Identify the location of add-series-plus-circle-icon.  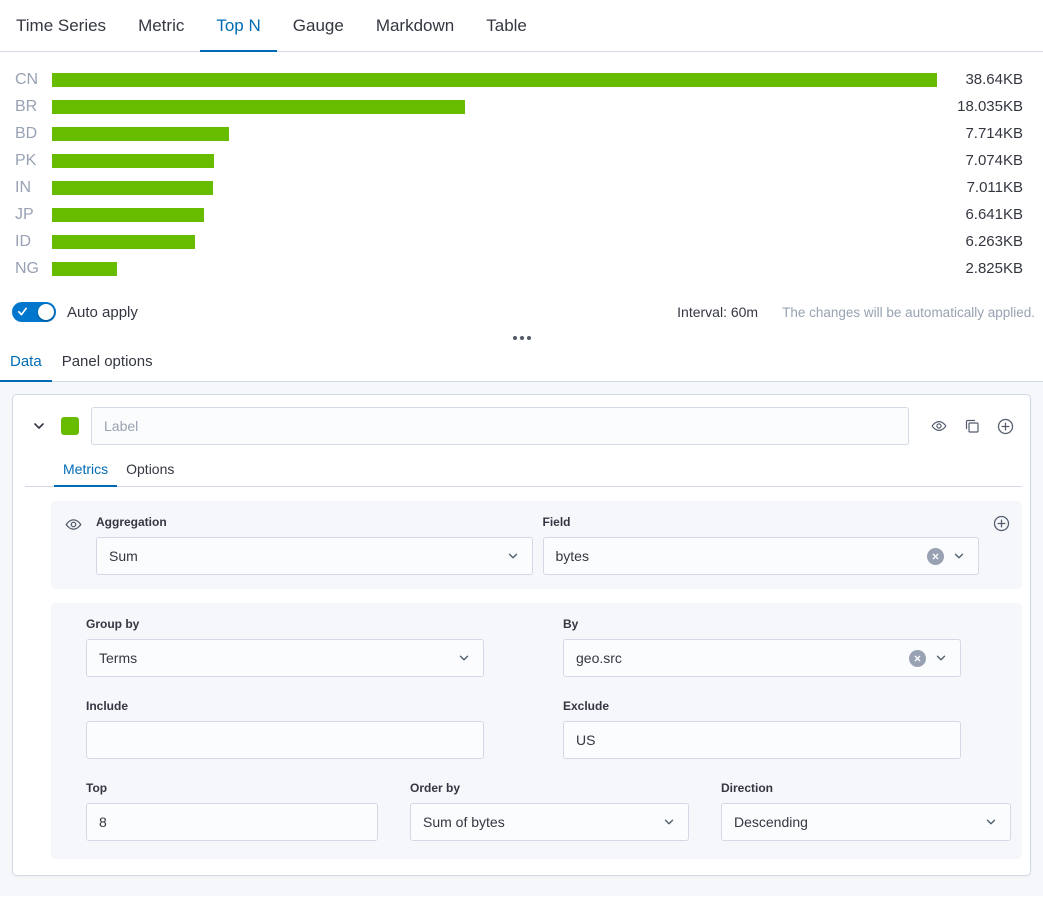
(1005, 426).